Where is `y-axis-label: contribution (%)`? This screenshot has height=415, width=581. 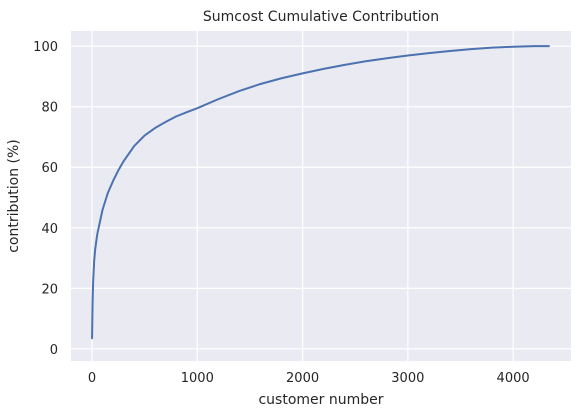 y-axis-label: contribution (%) is located at coordinates (14, 196).